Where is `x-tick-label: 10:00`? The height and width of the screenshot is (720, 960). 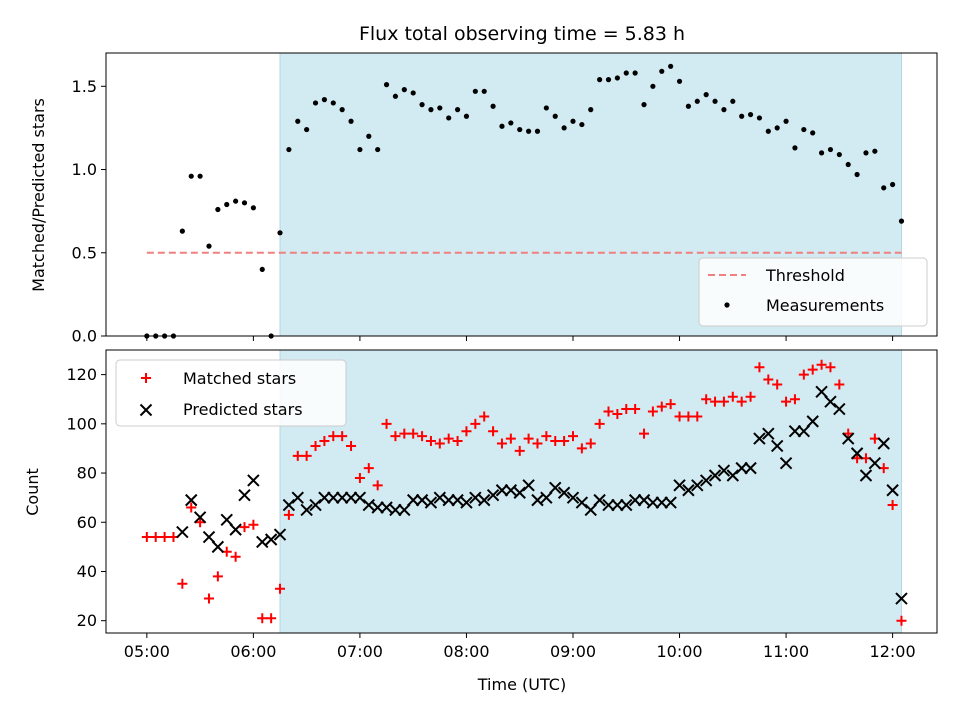 x-tick-label: 10:00 is located at coordinates (679, 651).